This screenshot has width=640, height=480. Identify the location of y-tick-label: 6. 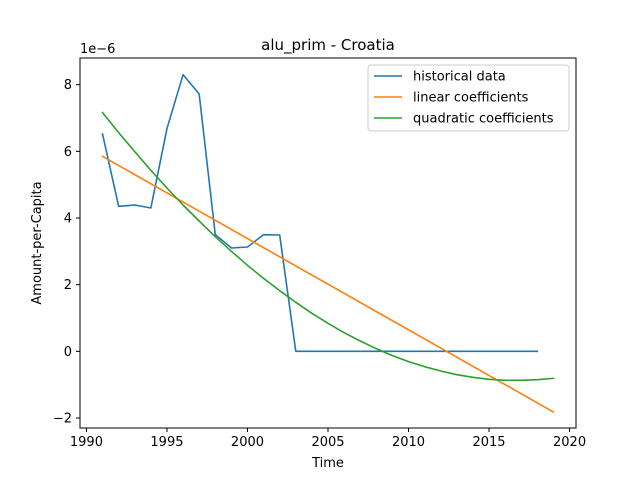
(68, 152).